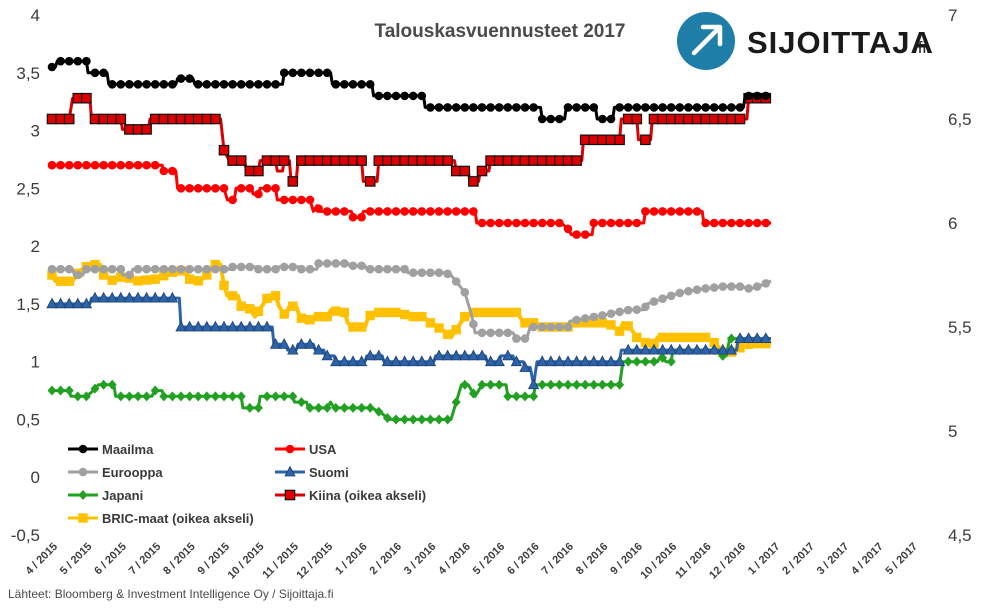 This screenshot has width=982, height=609. Describe the element at coordinates (952, 431) in the screenshot. I see `right-tick-label: 5` at that location.